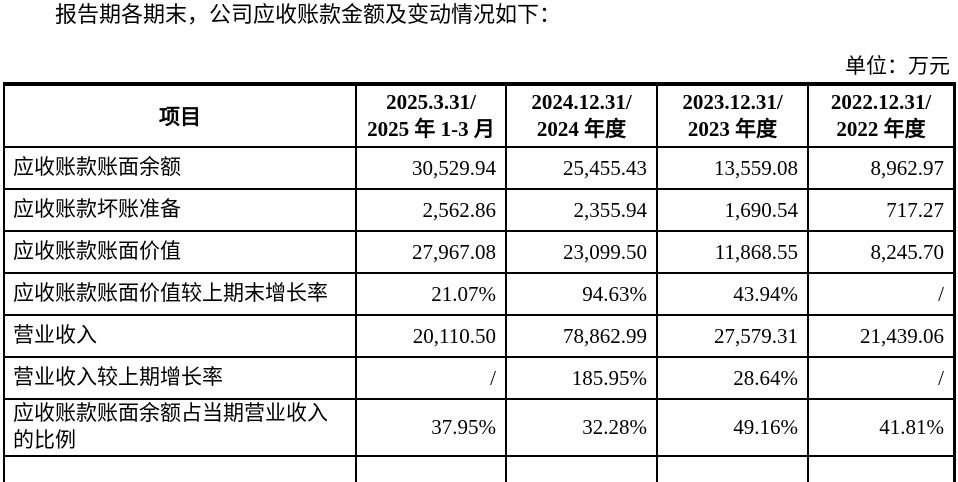 The height and width of the screenshot is (482, 958). What do you see at coordinates (881, 168) in the screenshot?
I see `cell-value: 8,962.97` at bounding box center [881, 168].